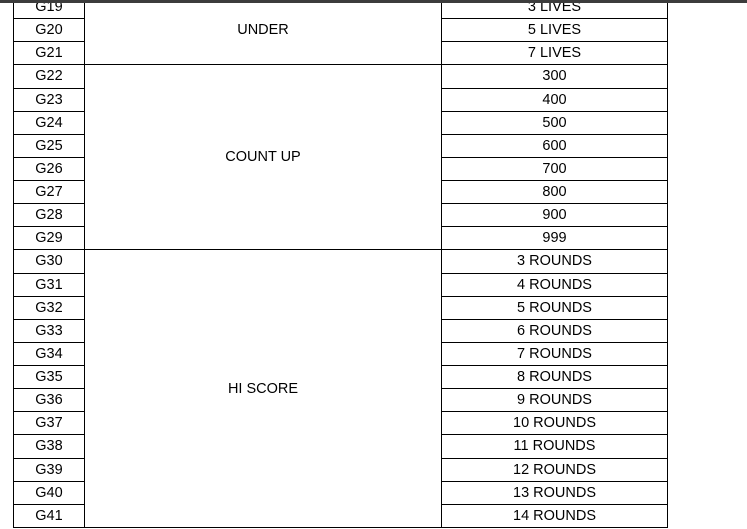 This screenshot has width=747, height=529. Describe the element at coordinates (554, 122) in the screenshot. I see `game-option-cell: 500` at that location.